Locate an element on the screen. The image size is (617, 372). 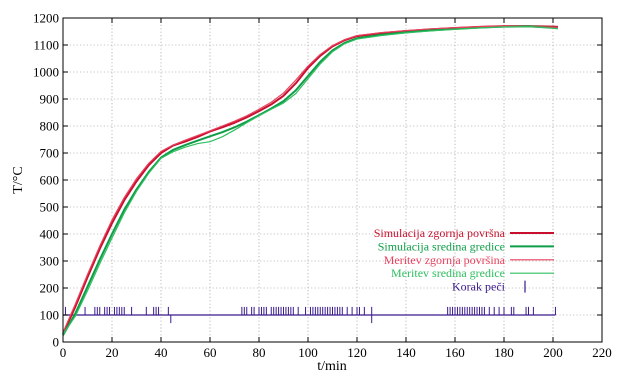
legend-label: Meritev sredina gredice is located at coordinates (448, 273).